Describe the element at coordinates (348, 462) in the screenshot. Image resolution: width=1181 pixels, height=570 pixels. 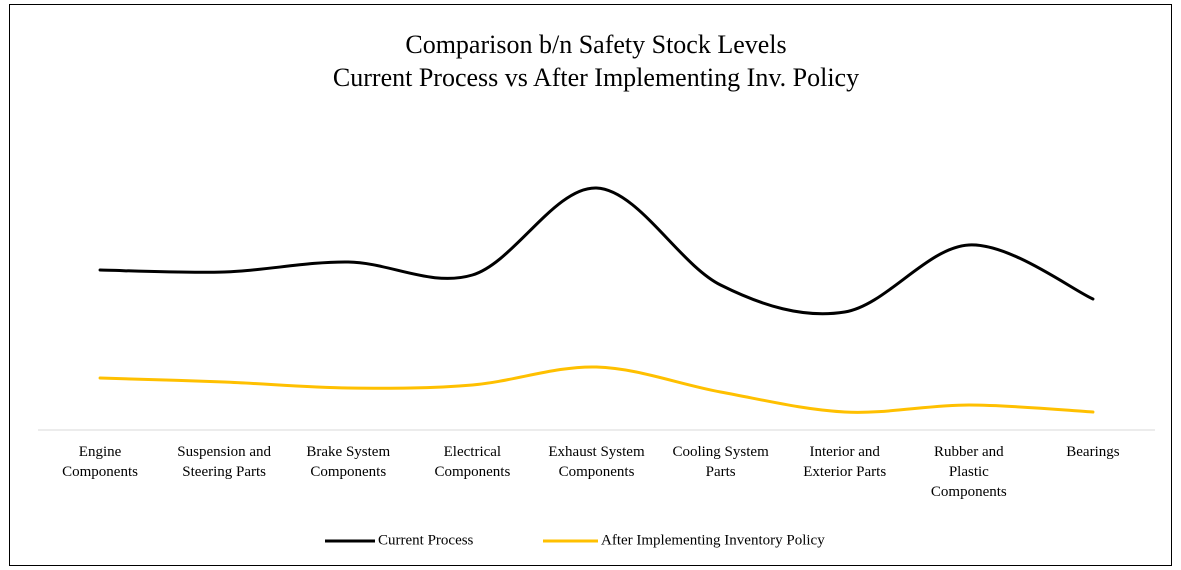
I see `x-tick-label: Brake System Components` at that location.